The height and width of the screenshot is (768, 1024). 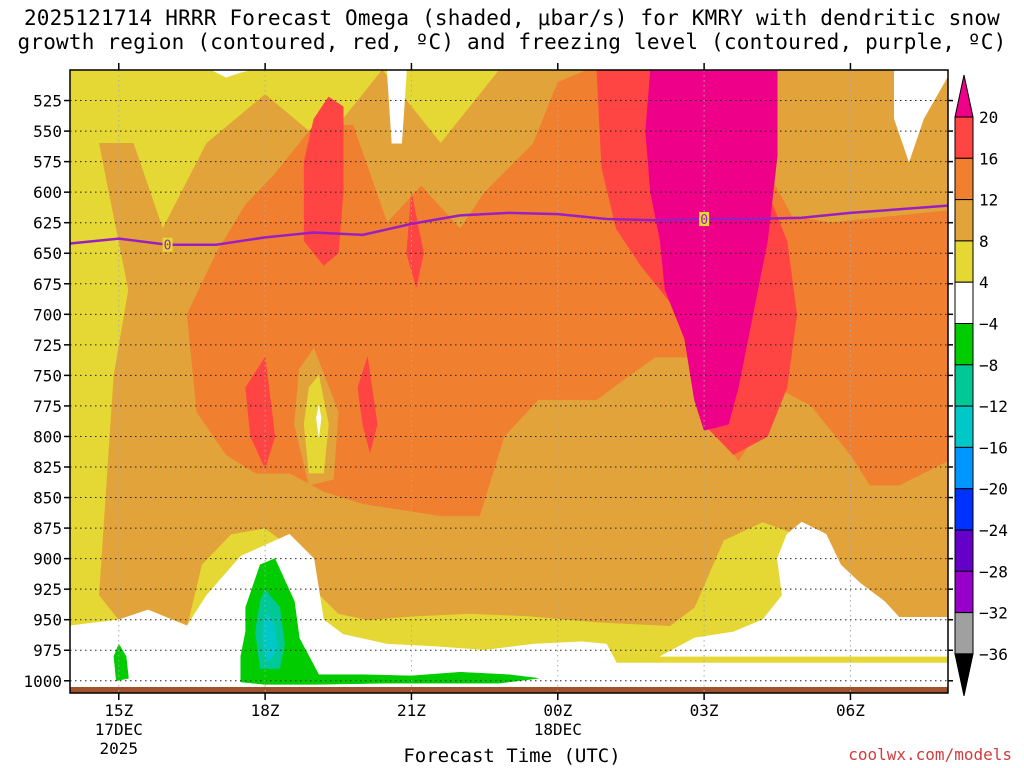 What do you see at coordinates (988, 200) in the screenshot?
I see `colorbar-label-2: 12` at bounding box center [988, 200].